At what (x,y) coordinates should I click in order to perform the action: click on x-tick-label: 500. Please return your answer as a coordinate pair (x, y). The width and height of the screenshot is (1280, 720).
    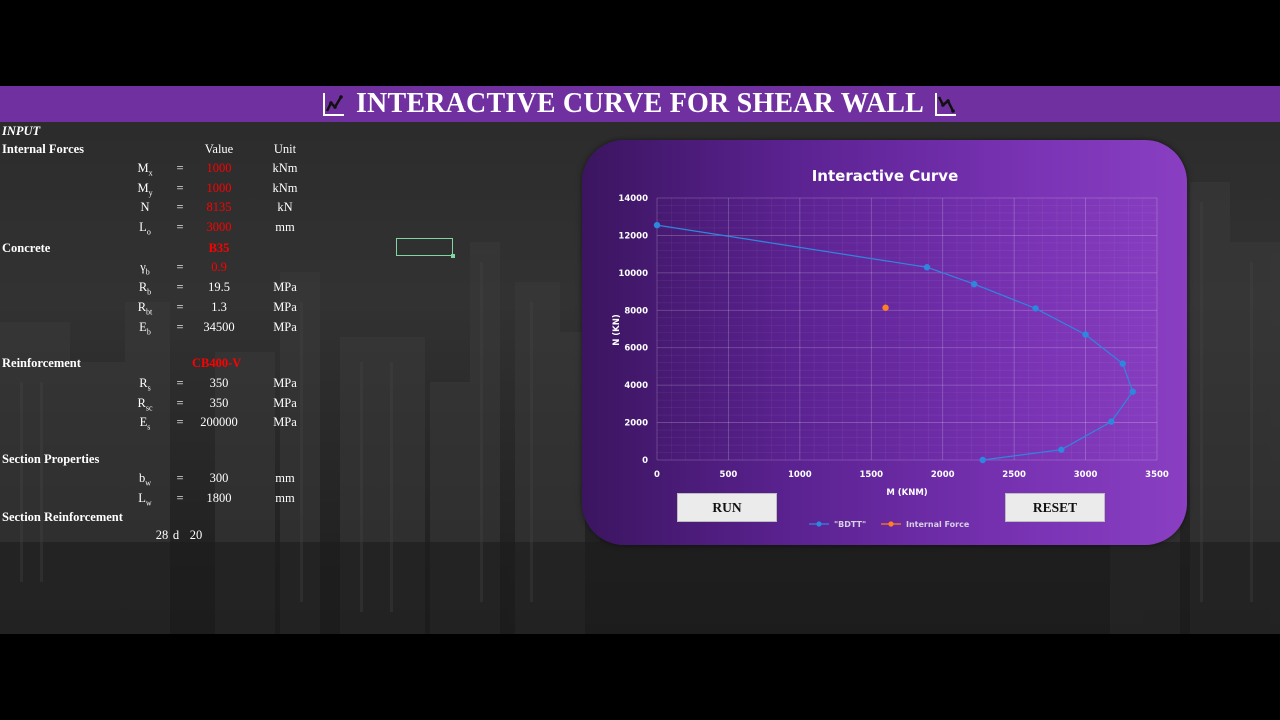
    Looking at the image, I should click on (729, 475).